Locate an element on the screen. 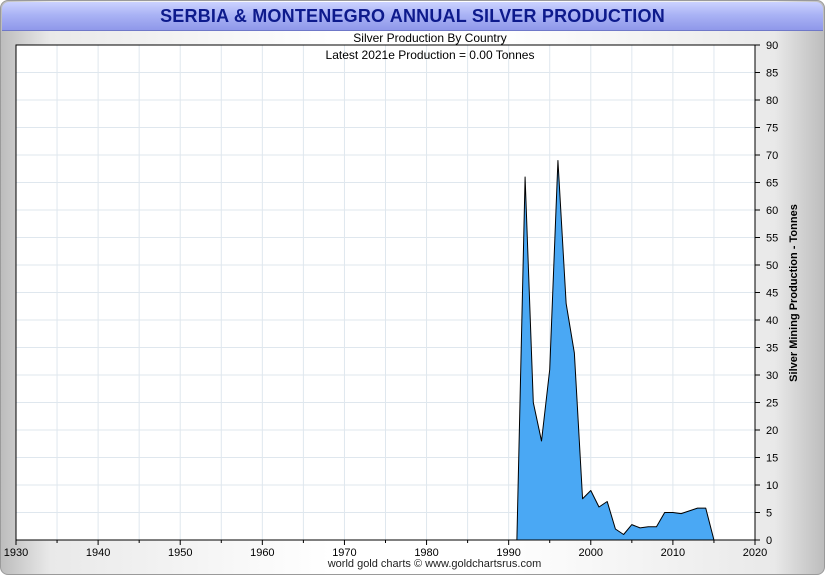 The image size is (825, 575). y-tick-label: 70 is located at coordinates (772, 156).